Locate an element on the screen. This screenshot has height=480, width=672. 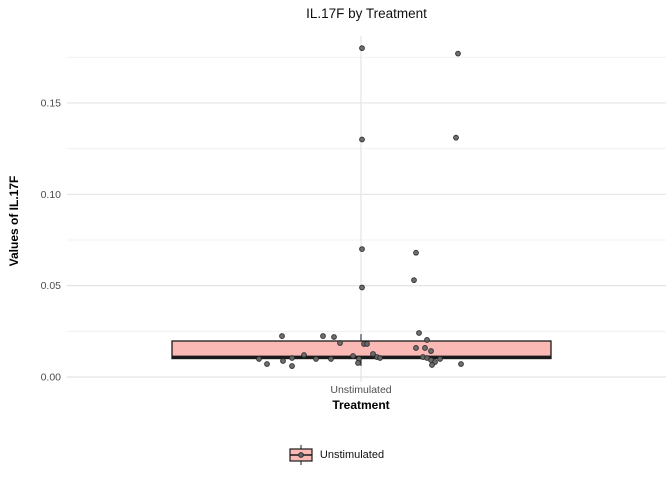
legend-point is located at coordinates (300, 455).